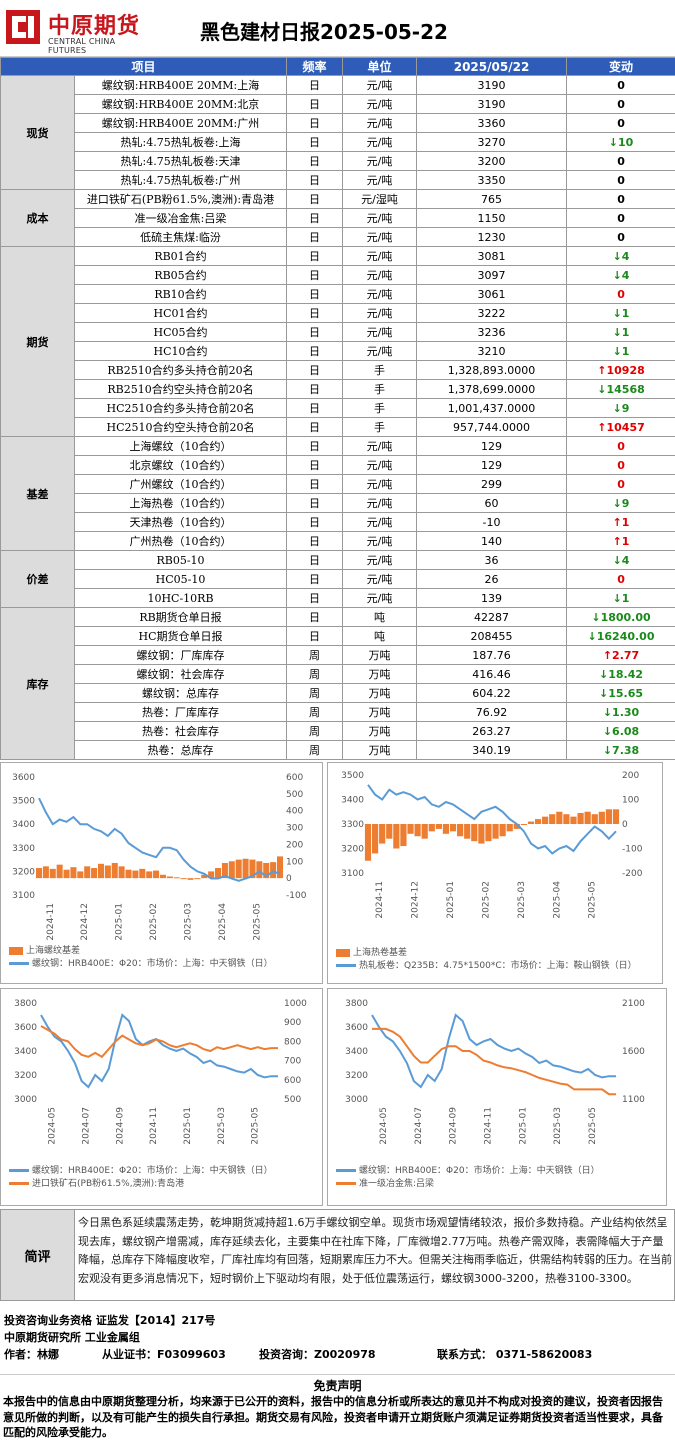 The height and width of the screenshot is (1445, 675). What do you see at coordinates (492, 731) in the screenshot?
I see `value-cell: 263.27` at bounding box center [492, 731].